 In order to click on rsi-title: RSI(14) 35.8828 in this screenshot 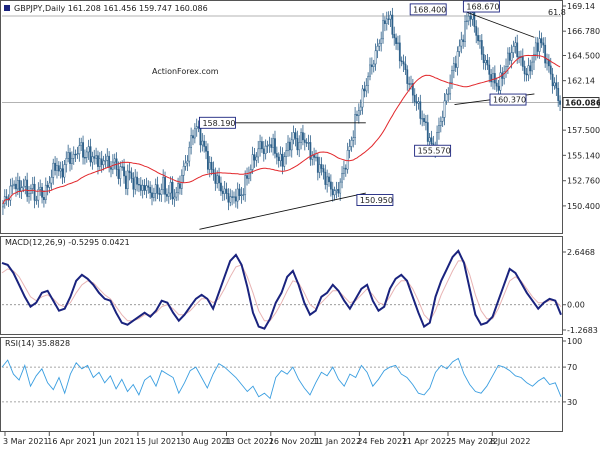, I will do `click(37, 343)`.